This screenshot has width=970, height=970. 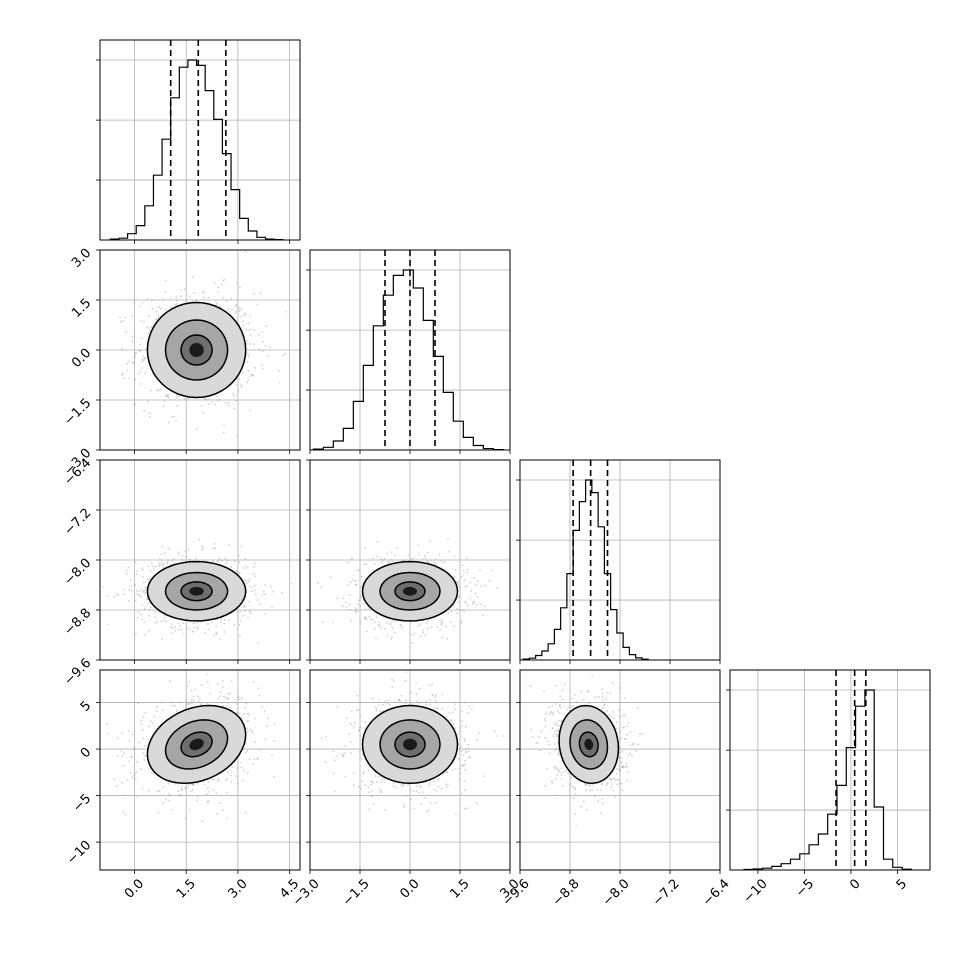 I want to click on hist-panel-1-frame, so click(x=410, y=350).